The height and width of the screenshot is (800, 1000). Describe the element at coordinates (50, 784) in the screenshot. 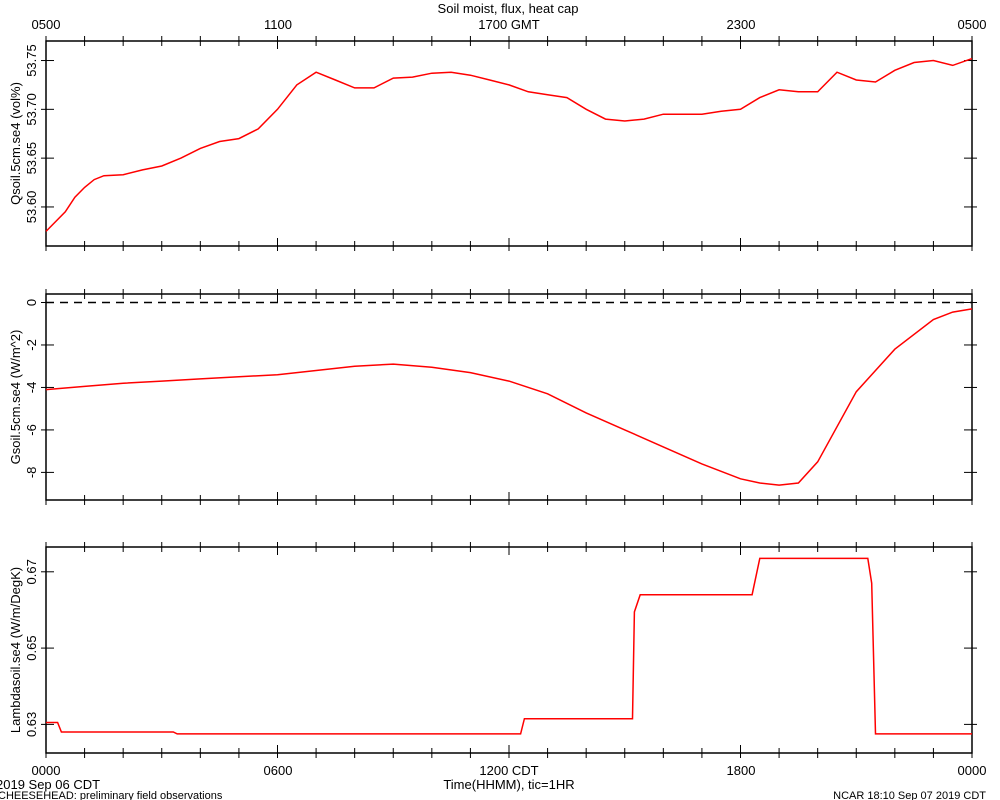

I see `date-label: 2019 Sep 06 CDT` at that location.